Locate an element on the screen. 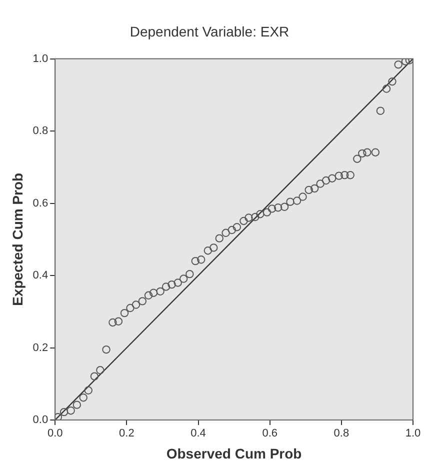 This screenshot has height=471, width=431. x-tick-label: 0.0 is located at coordinates (55, 434).